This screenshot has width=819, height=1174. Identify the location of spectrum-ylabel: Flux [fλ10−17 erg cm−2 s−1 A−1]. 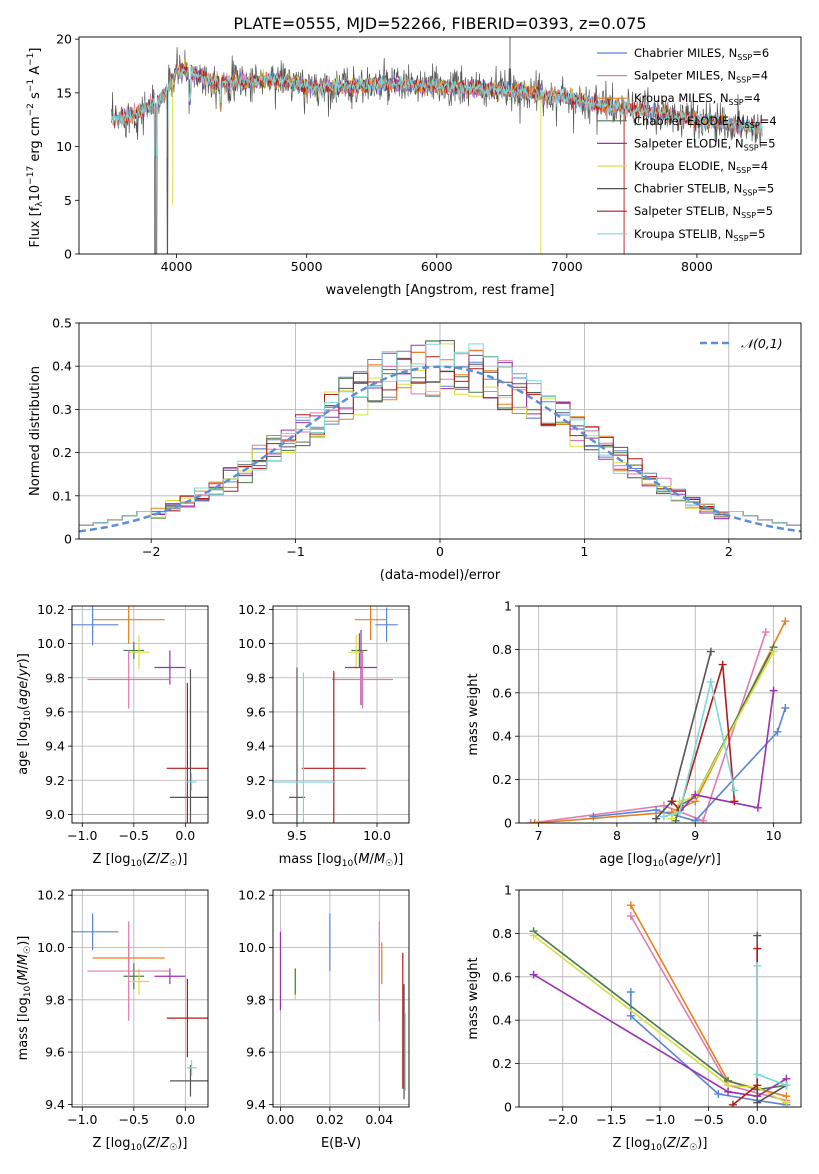
(35, 148).